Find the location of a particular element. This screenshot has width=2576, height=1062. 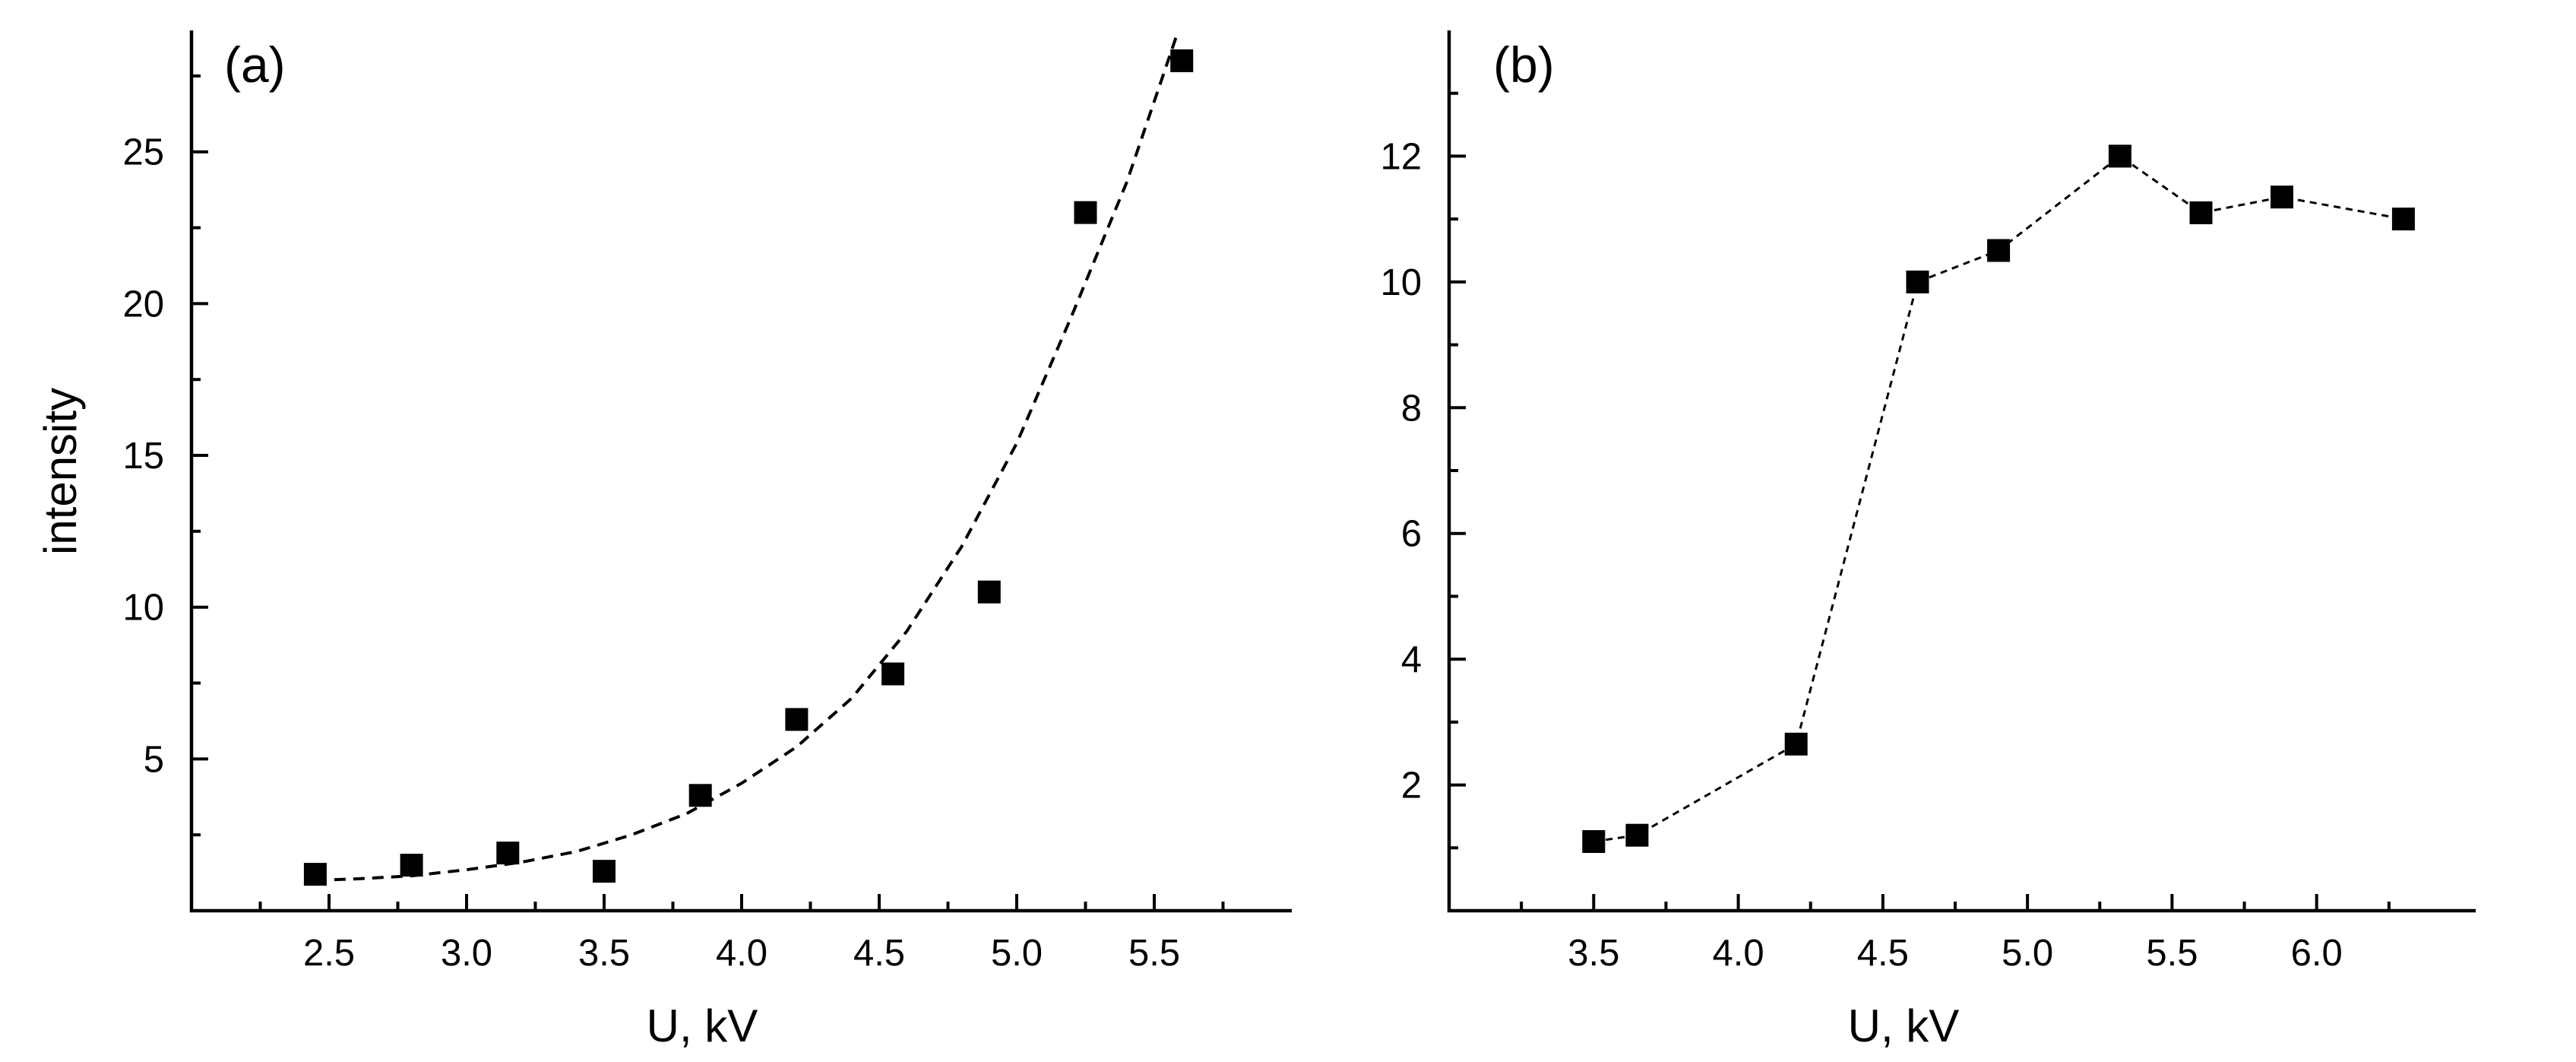

y-tick-label-a: 25 is located at coordinates (143, 152).